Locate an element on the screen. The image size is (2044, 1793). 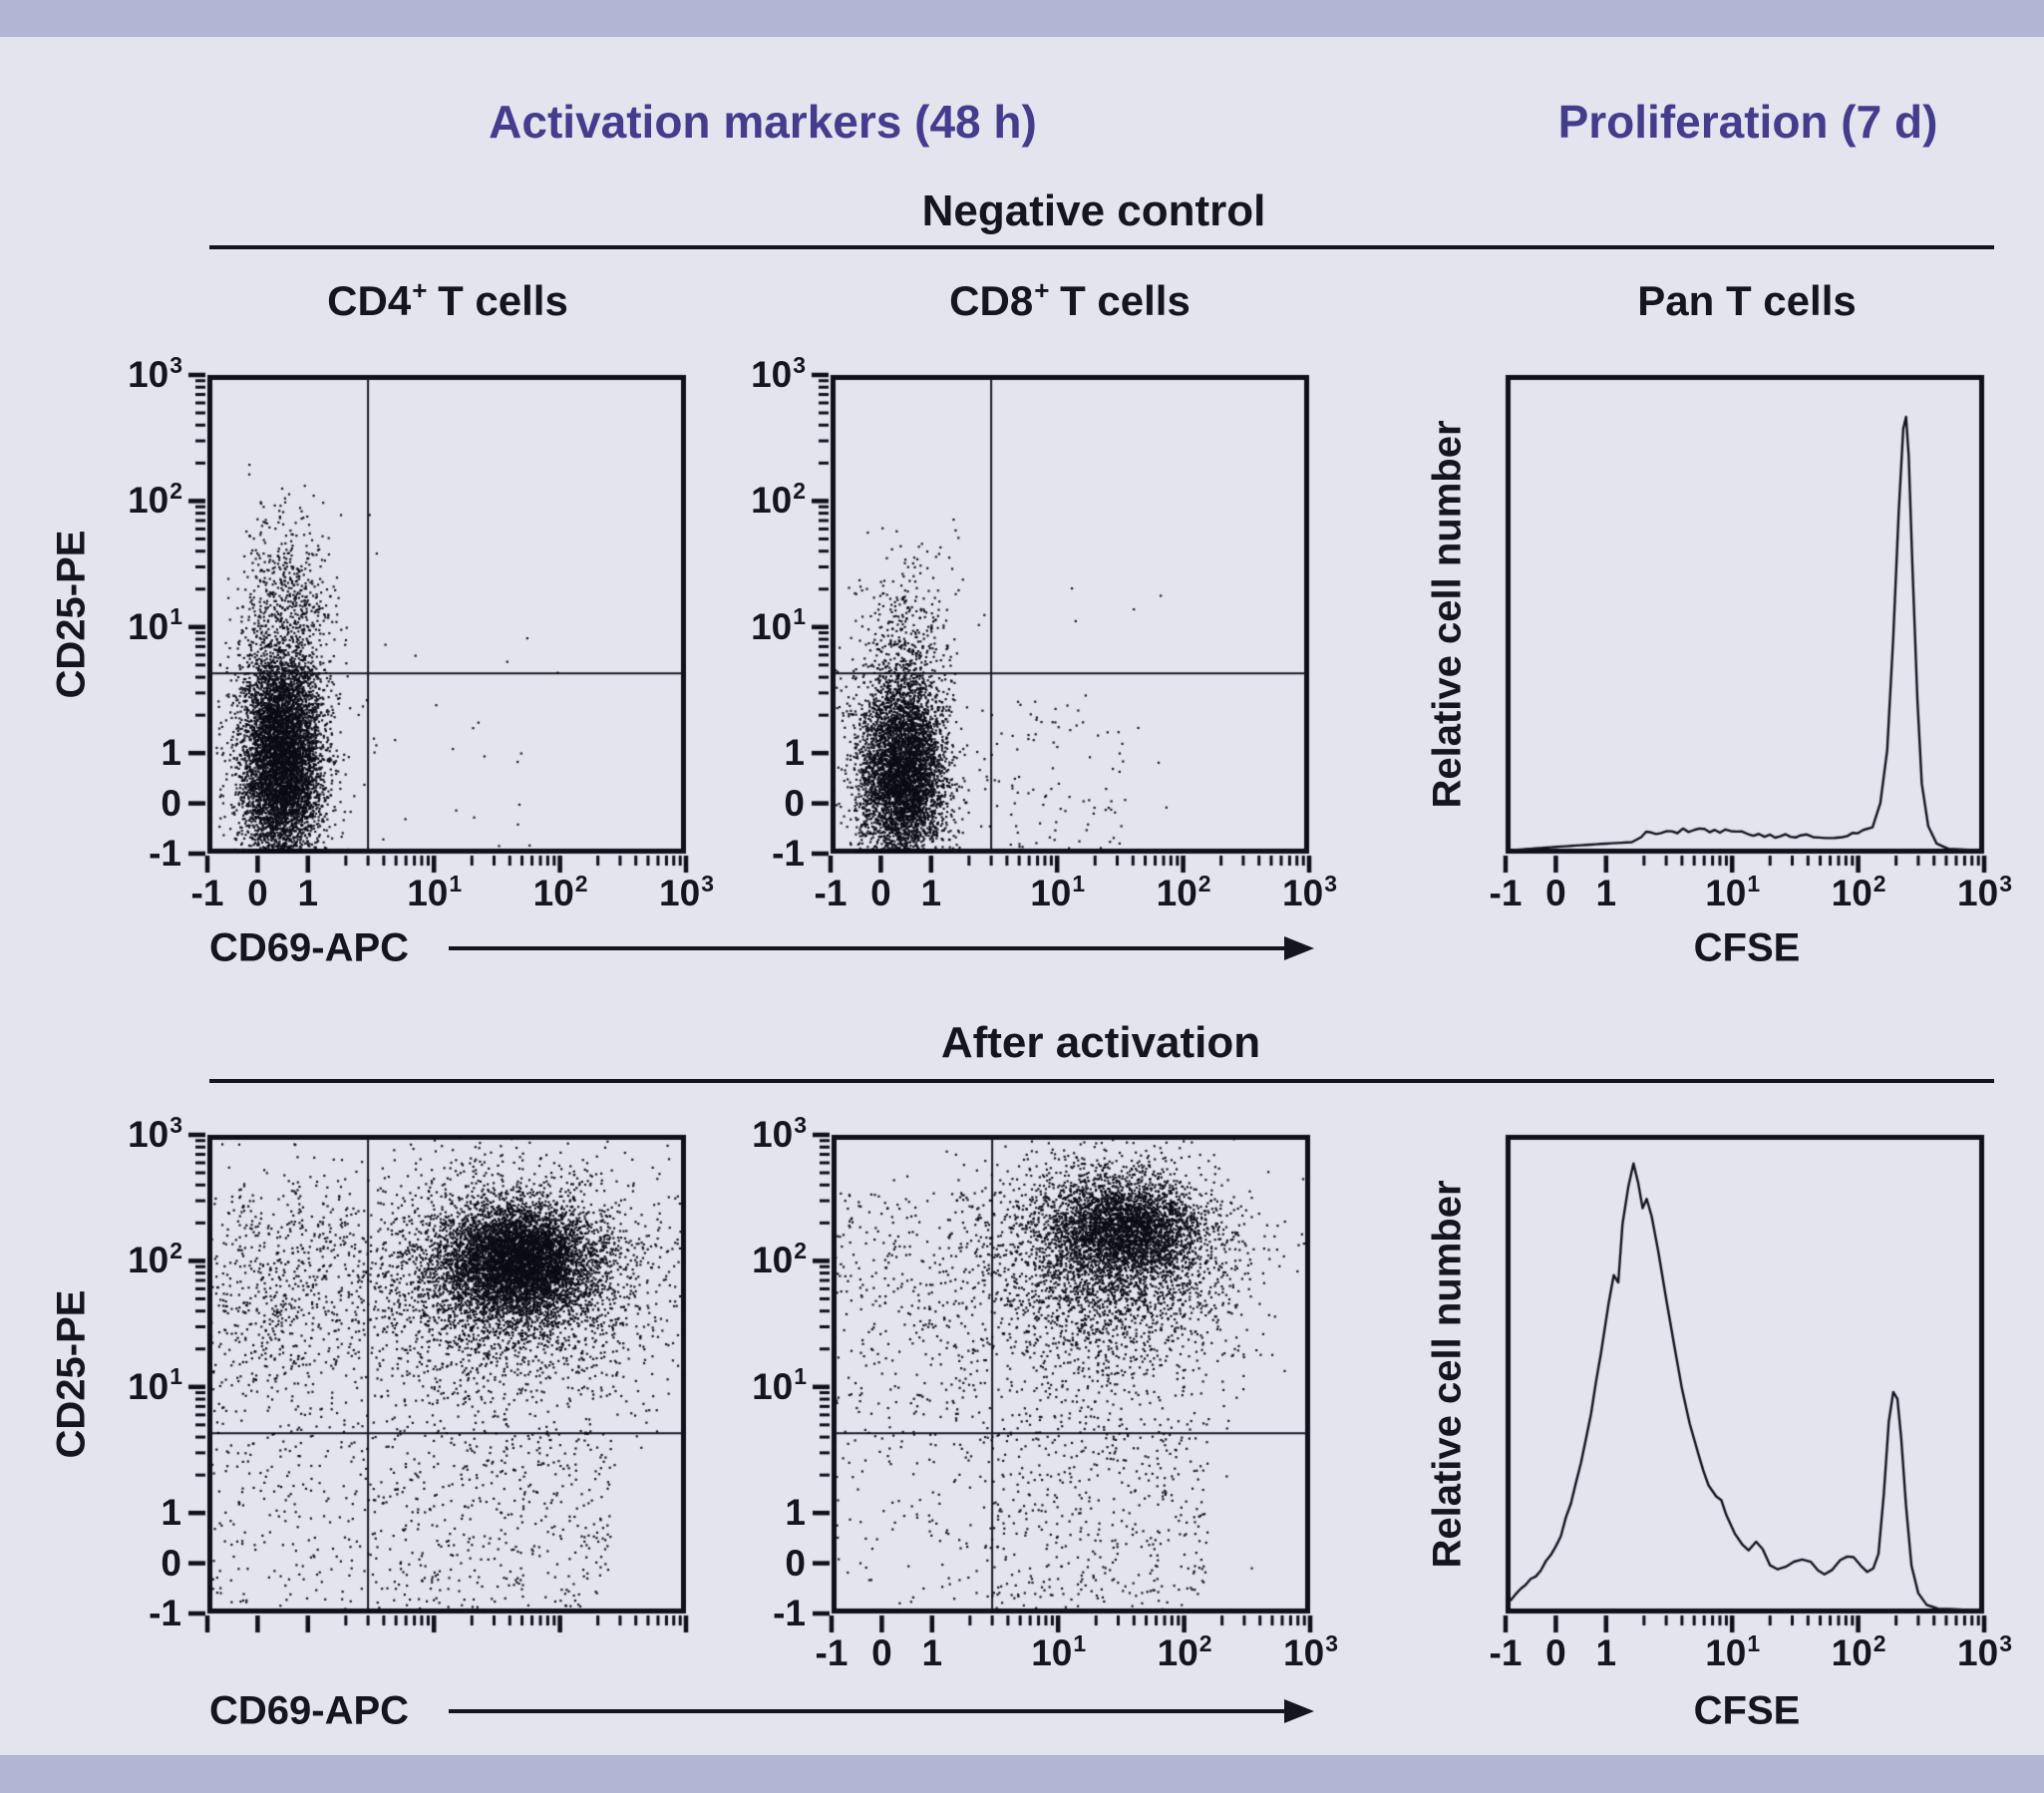
dot-plot-cd4-negative-control: -1 0 1 10¹ 10² 10³ -1 0 1 10¹ 10² 10³ is located at coordinates (387, 634).